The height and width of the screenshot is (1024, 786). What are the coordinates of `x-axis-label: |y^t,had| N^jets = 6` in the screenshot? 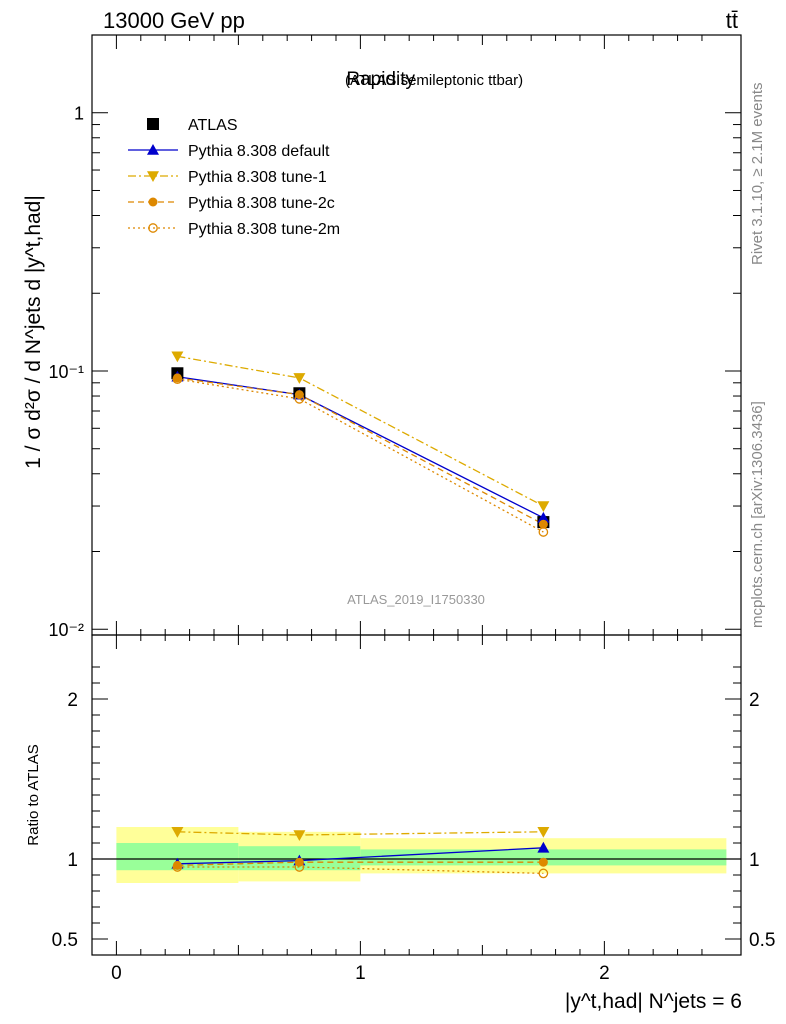 It's located at (653, 1001).